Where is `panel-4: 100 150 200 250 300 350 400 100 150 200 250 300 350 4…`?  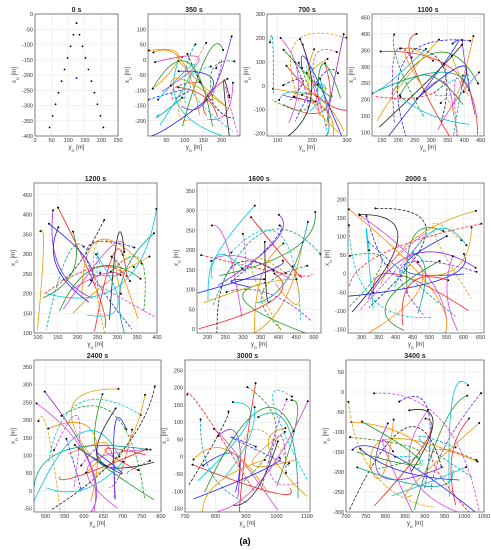
panel-4: 100 150 200 250 300 350 400 100 150 200 250 300 350 4… is located at coordinates (86, 263).